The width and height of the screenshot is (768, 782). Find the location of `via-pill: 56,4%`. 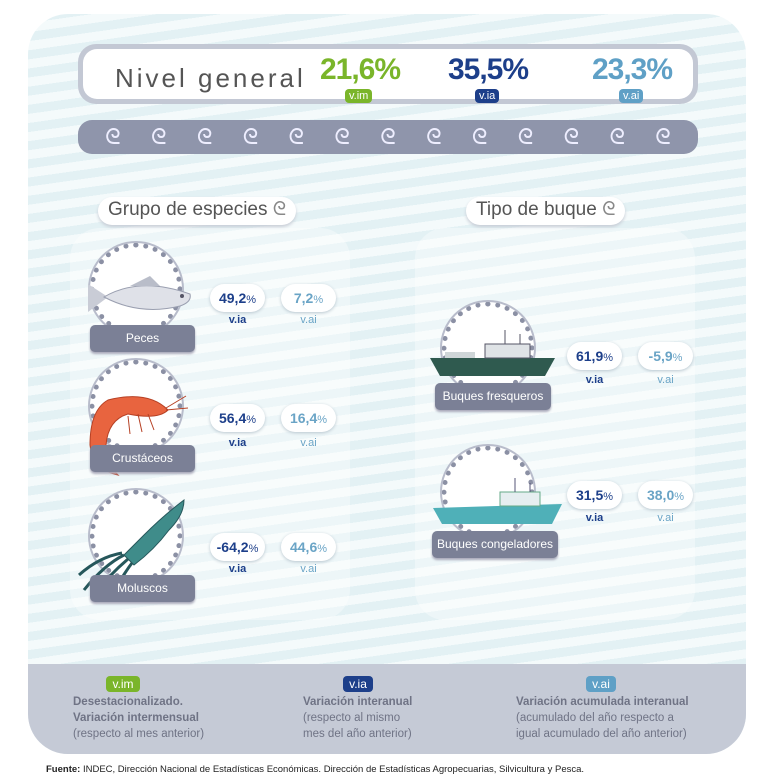

via-pill: 56,4% is located at coordinates (237, 418).